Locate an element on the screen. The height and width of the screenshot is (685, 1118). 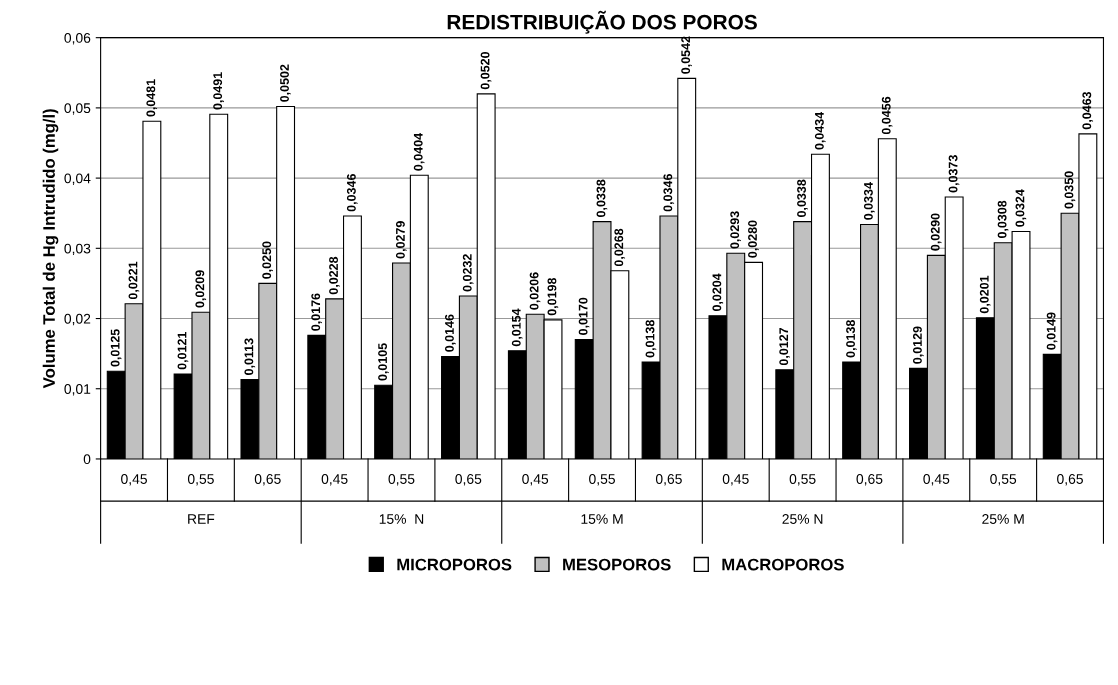
data-label: 0,0250 is located at coordinates (267, 260).